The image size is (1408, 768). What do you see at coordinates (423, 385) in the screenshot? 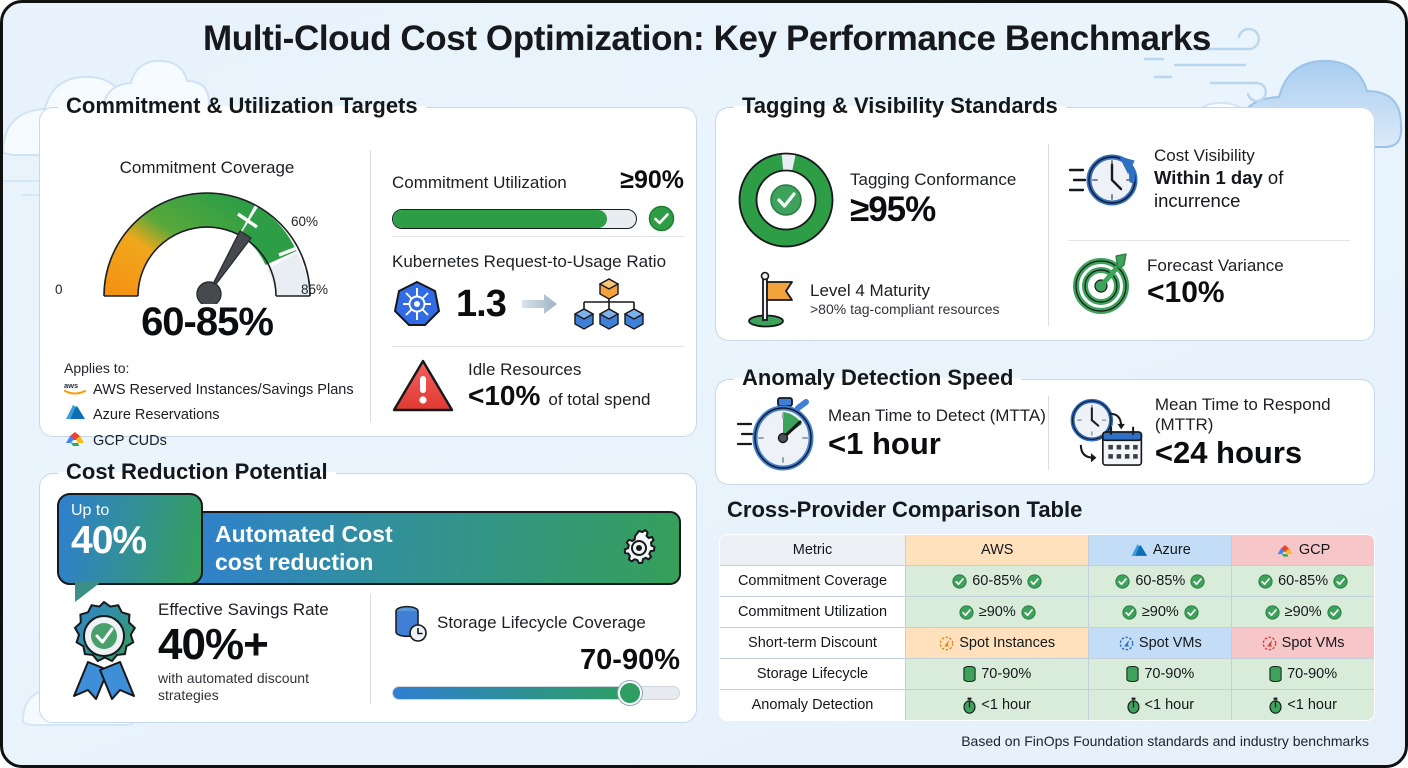
I see `warning-triangle-icon` at bounding box center [423, 385].